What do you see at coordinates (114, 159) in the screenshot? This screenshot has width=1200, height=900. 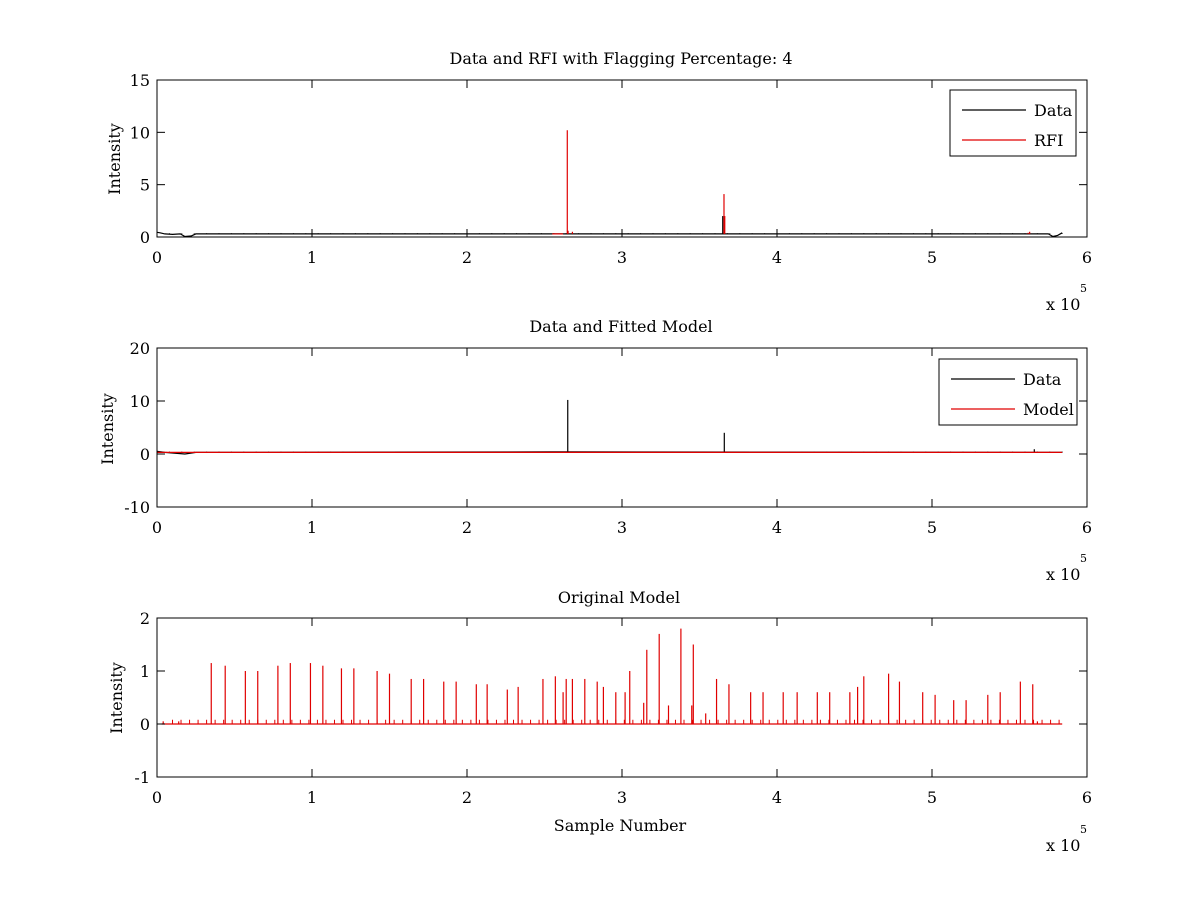 I see `panel-1-ylabel: Intensity` at bounding box center [114, 159].